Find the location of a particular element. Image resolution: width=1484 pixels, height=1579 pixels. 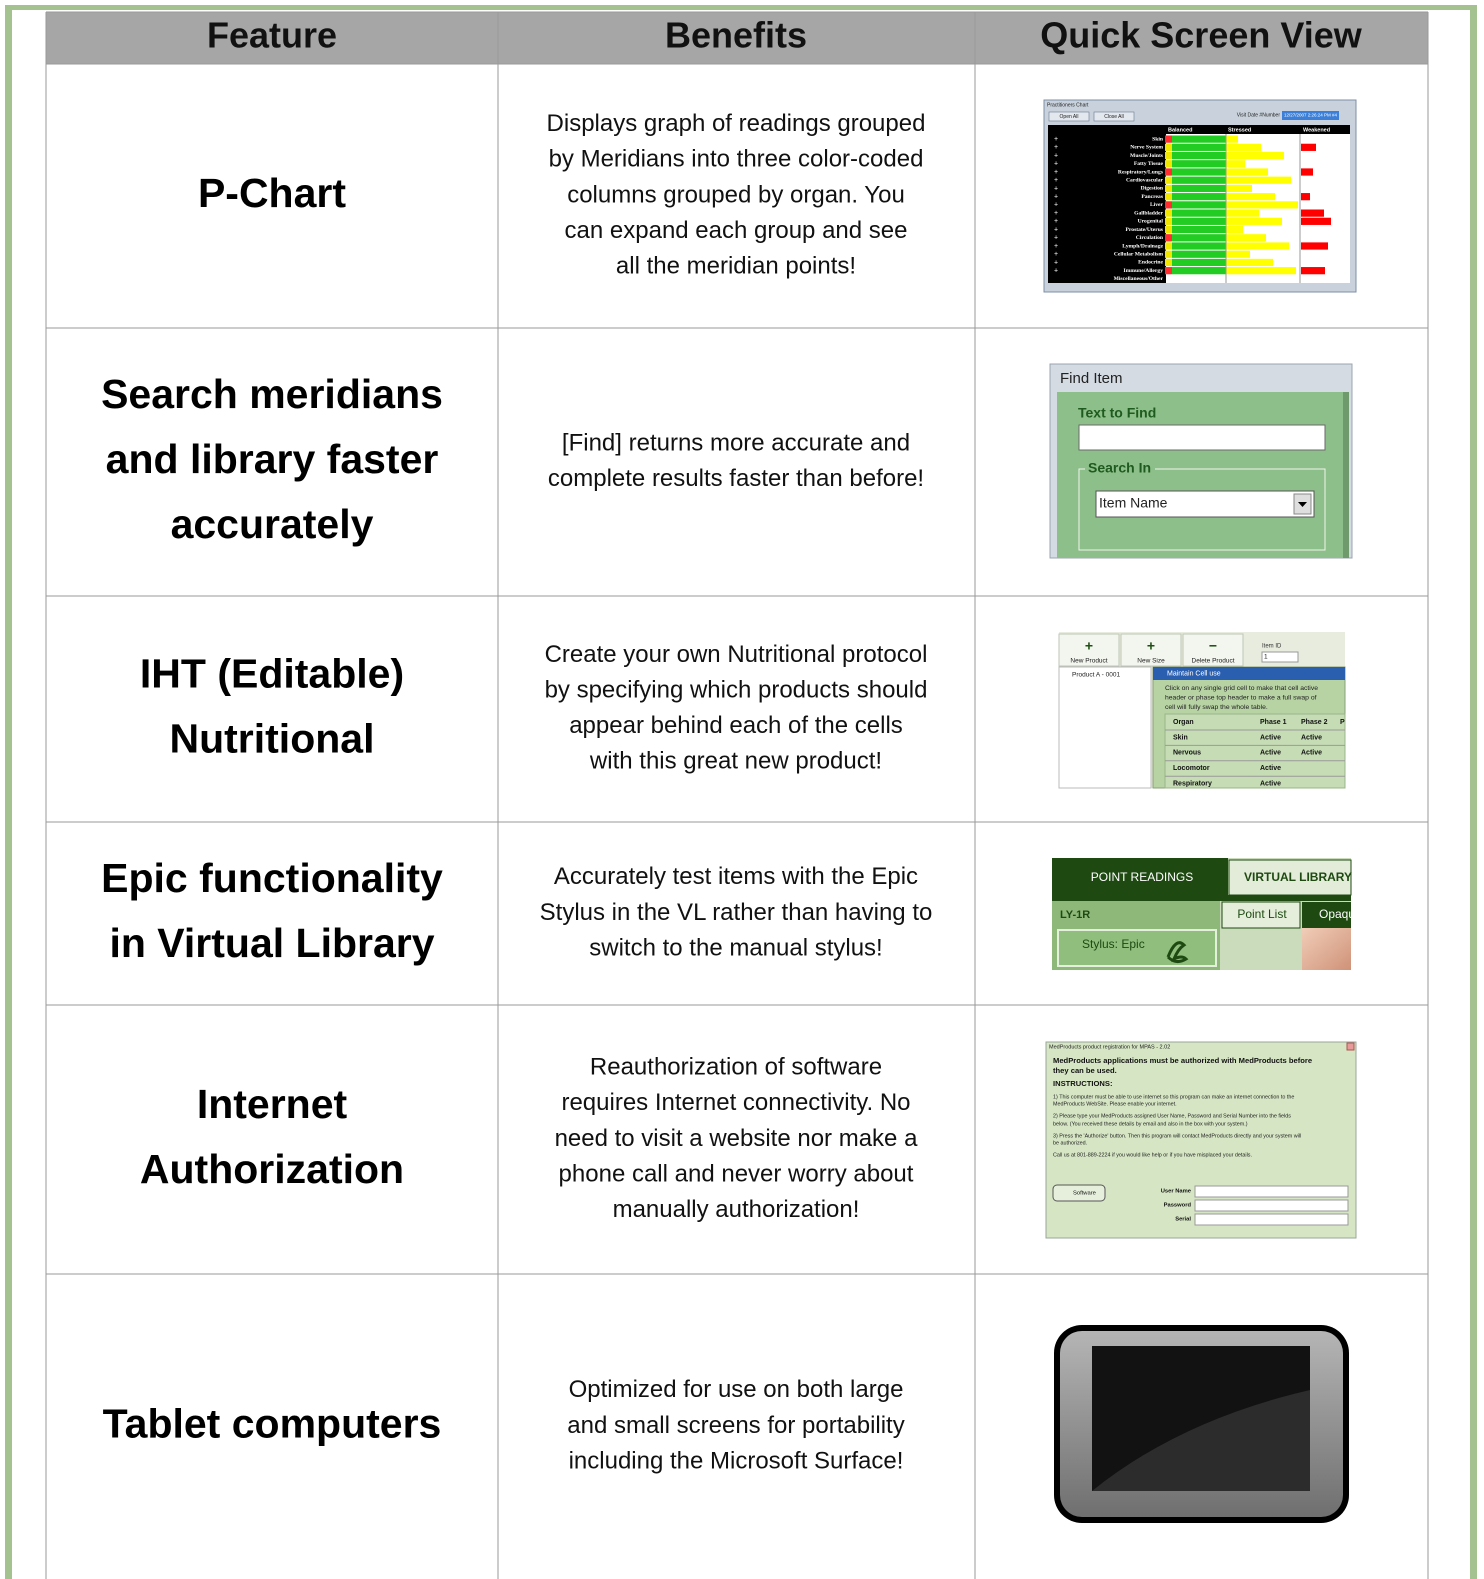

feature-name: Authorization is located at coordinates (272, 1169).